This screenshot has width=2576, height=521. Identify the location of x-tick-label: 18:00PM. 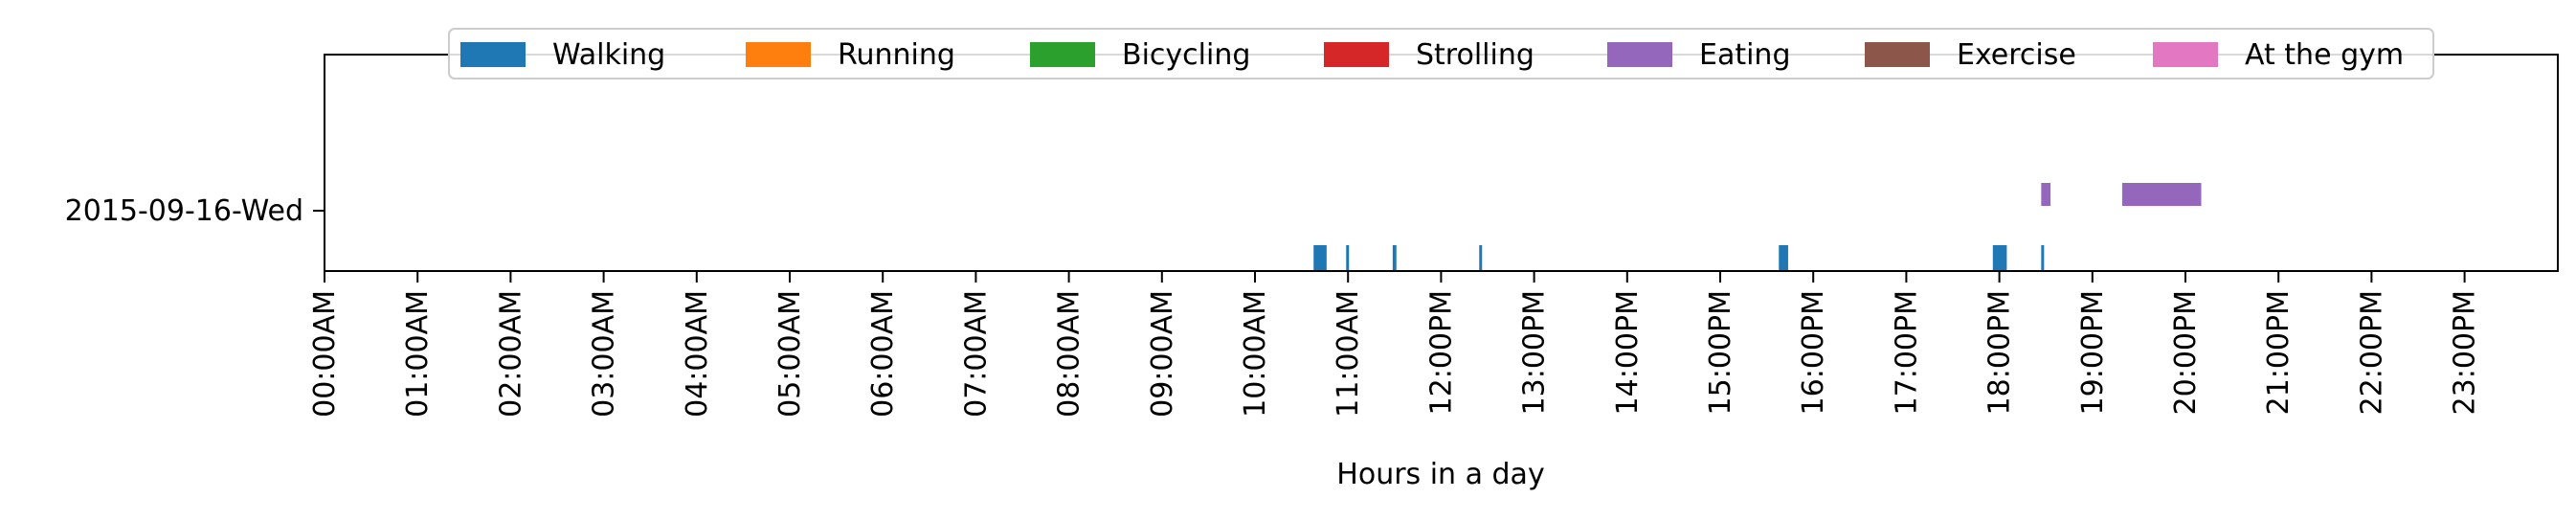
(2000, 352).